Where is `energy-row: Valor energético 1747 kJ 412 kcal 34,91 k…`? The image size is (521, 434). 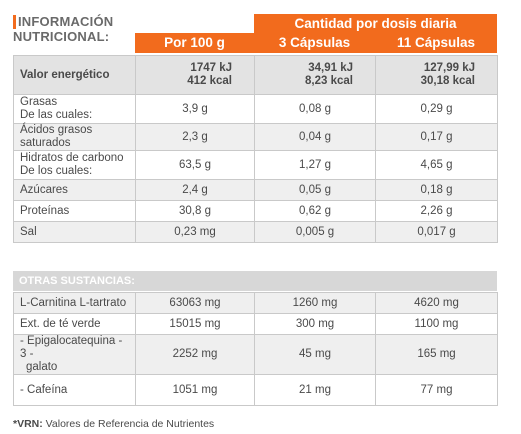 energy-row: Valor energético 1747 kJ 412 kcal 34,91 k… is located at coordinates (255, 75).